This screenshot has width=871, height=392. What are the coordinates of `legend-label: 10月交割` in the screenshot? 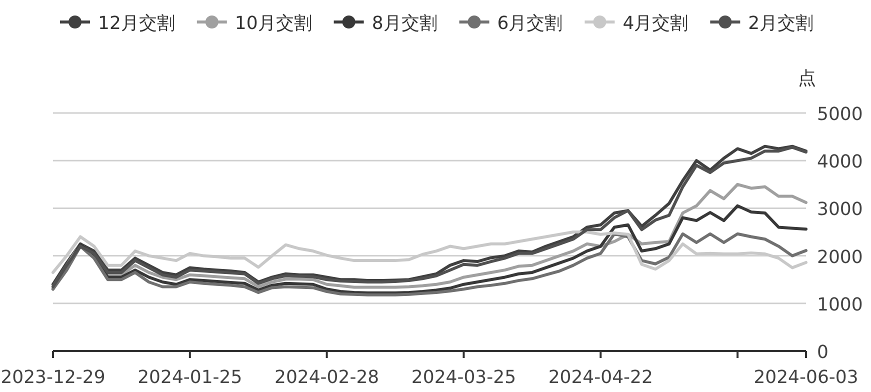 It's located at (273, 23).